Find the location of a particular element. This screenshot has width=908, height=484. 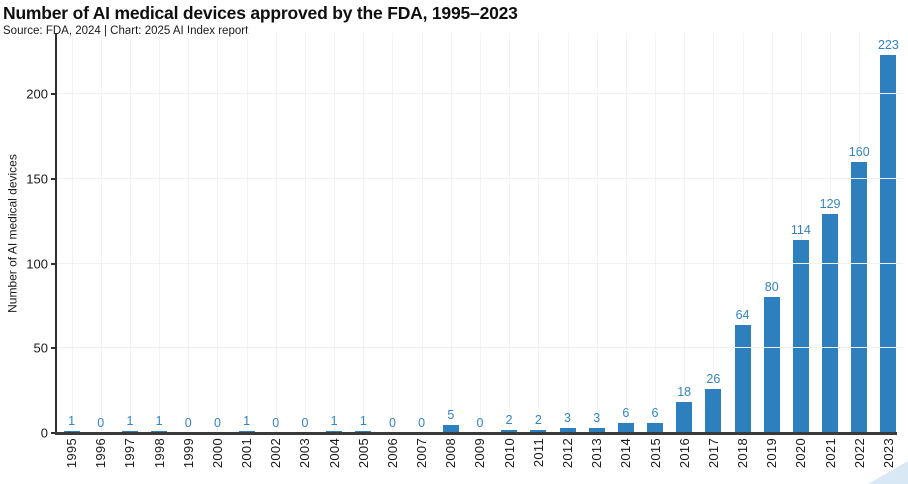

bar-value-label-2007: 0 is located at coordinates (422, 423).